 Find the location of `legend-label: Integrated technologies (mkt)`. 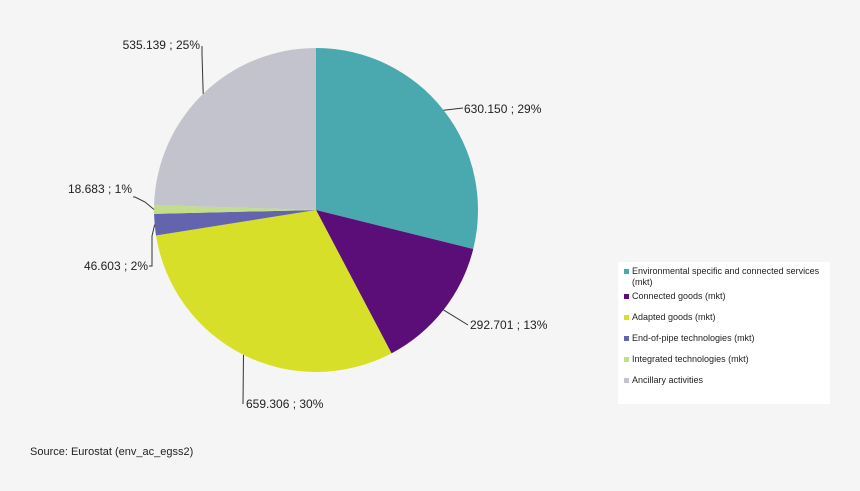

legend-label: Integrated technologies (mkt) is located at coordinates (690, 359).